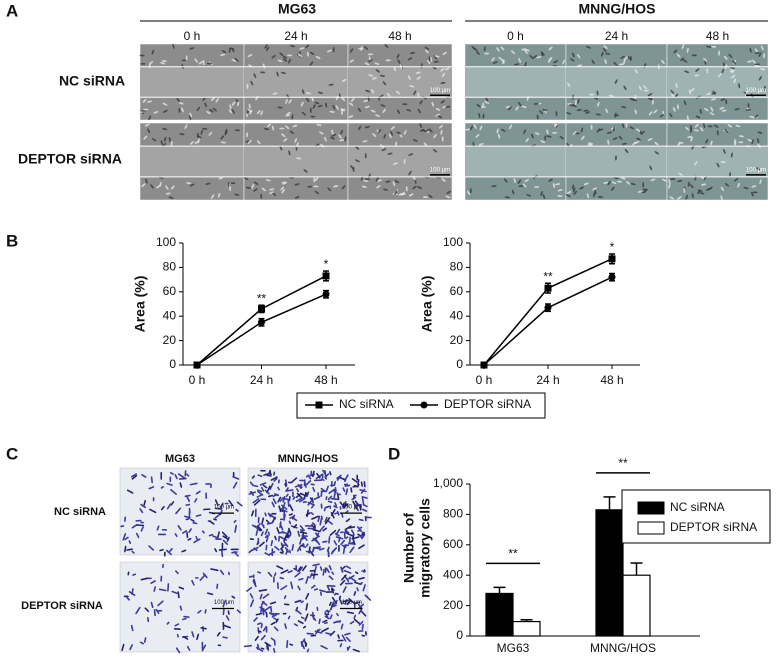  I want to click on y-tick-label: 100, so click(453, 242).